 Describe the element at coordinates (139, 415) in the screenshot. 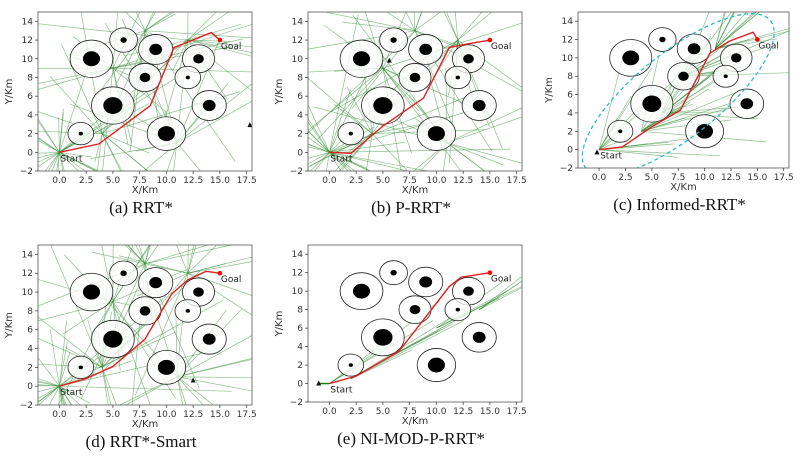

I see `x-tick-label: 7.5` at that location.